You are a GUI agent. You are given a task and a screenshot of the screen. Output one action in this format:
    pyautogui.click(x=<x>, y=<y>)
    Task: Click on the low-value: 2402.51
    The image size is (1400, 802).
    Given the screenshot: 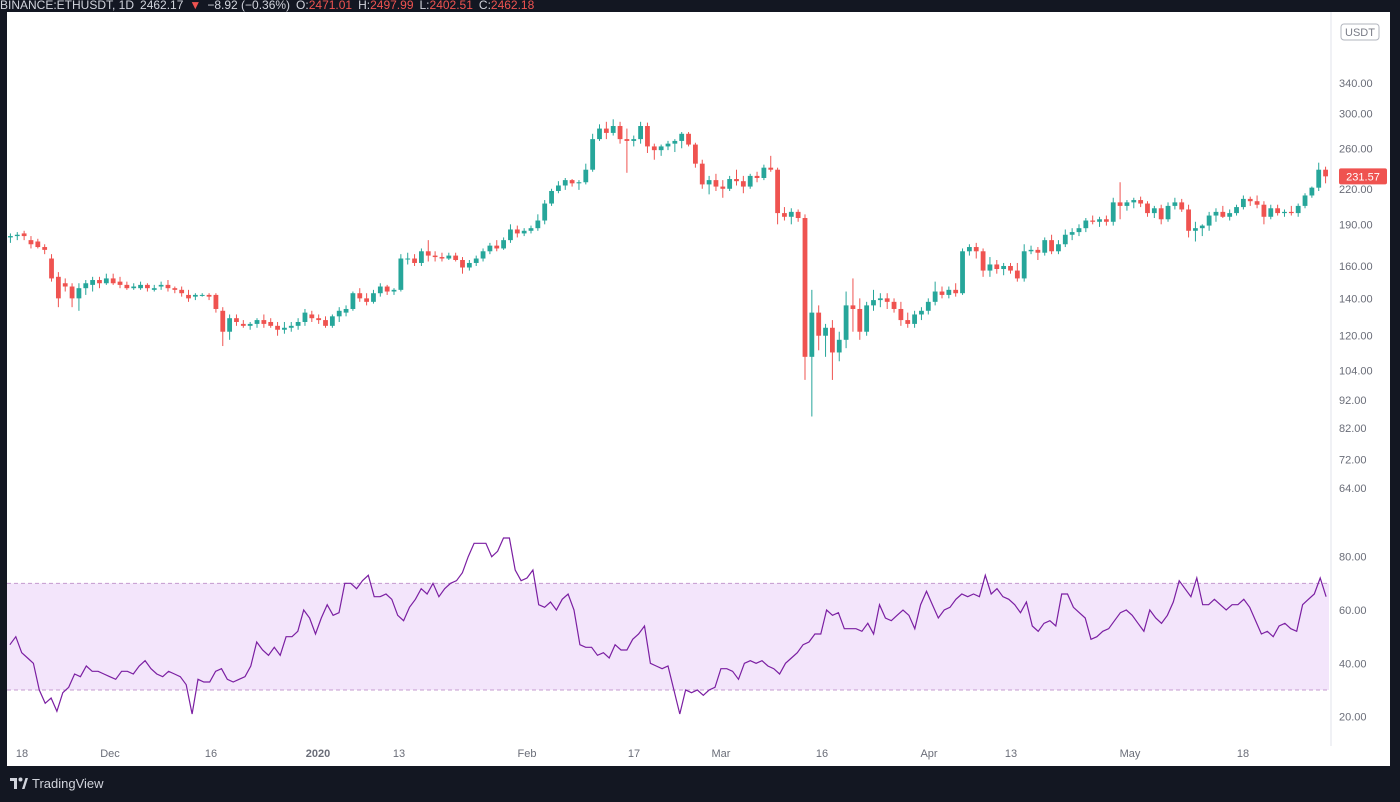 What is the action you would take?
    pyautogui.click(x=451, y=6)
    